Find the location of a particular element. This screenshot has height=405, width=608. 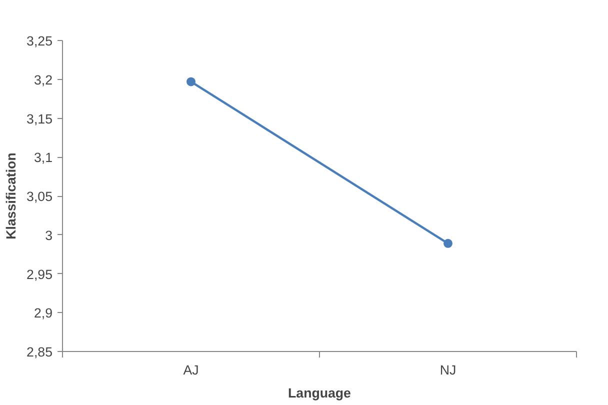

x-axis-title: Language is located at coordinates (319, 393).